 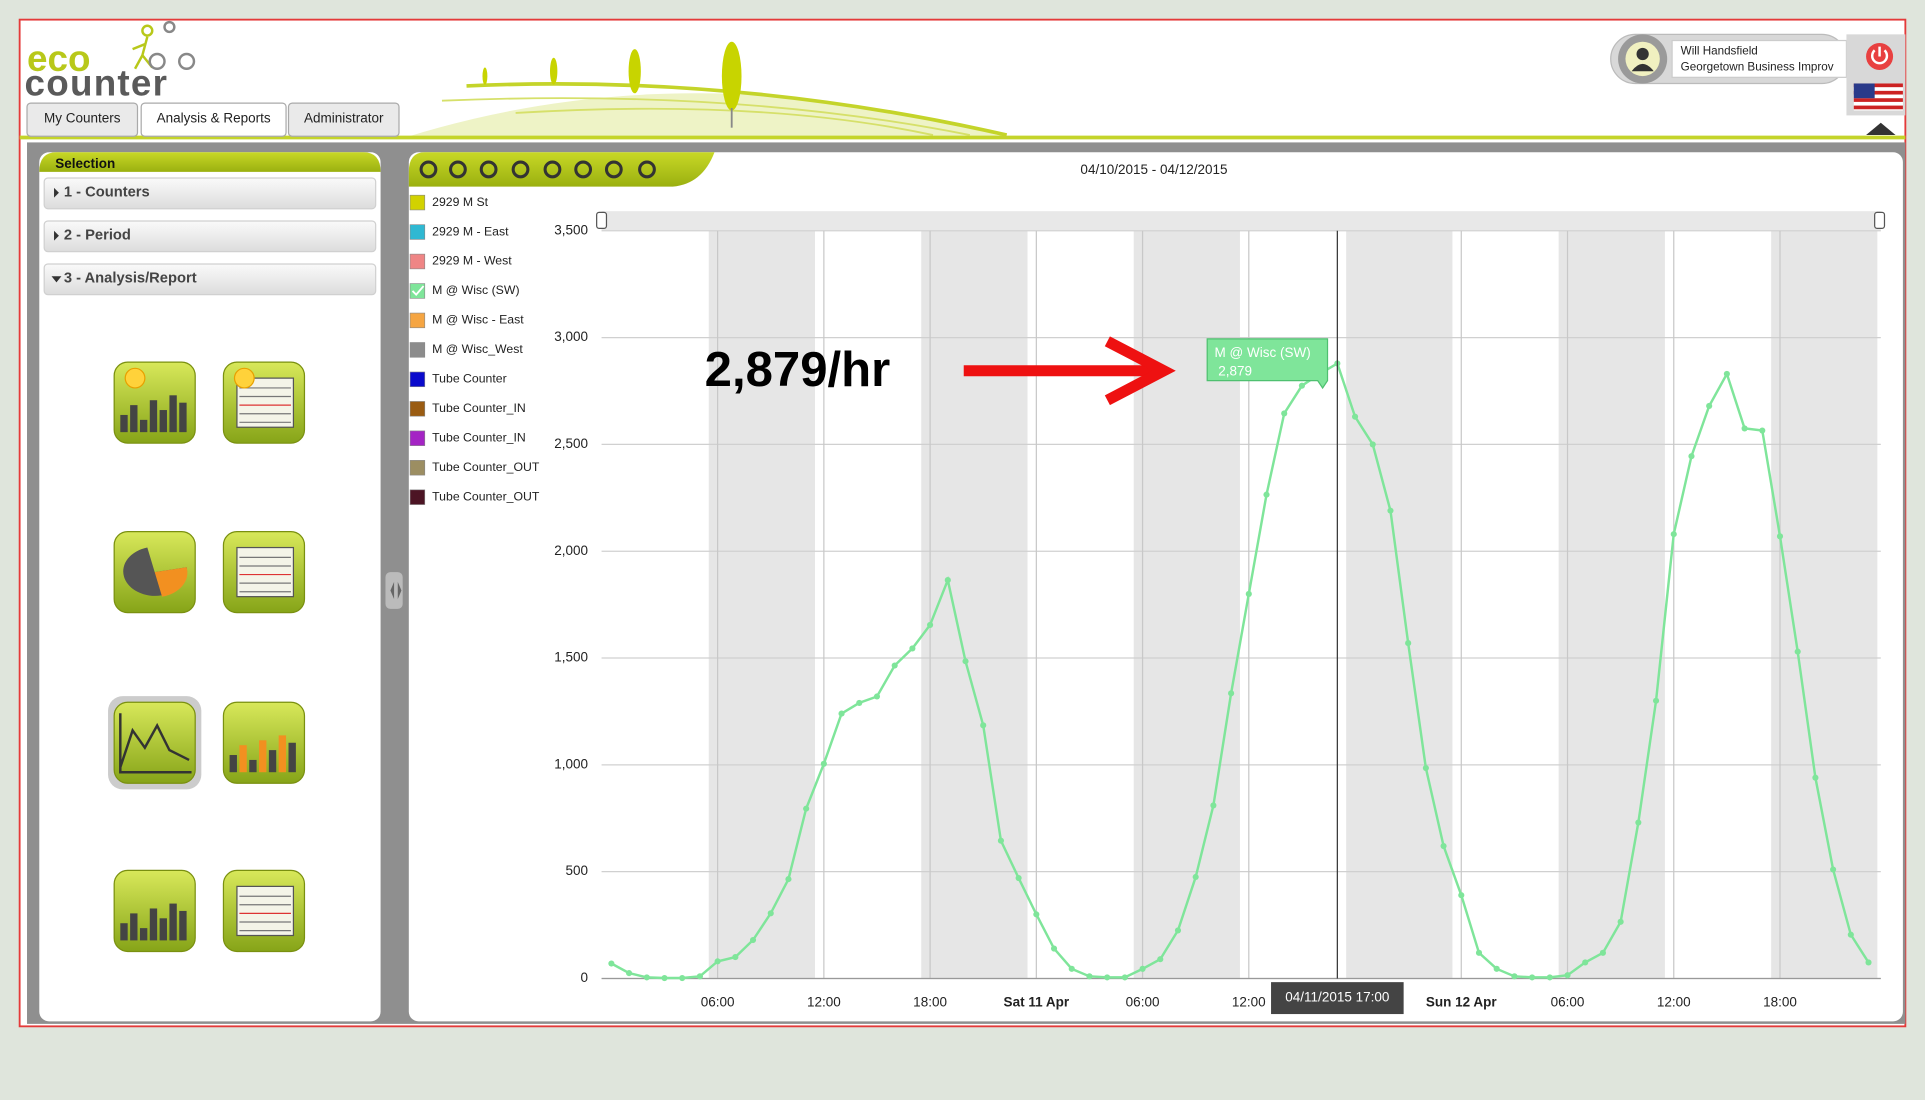 What do you see at coordinates (1878, 97) in the screenshot?
I see `flag-icon` at bounding box center [1878, 97].